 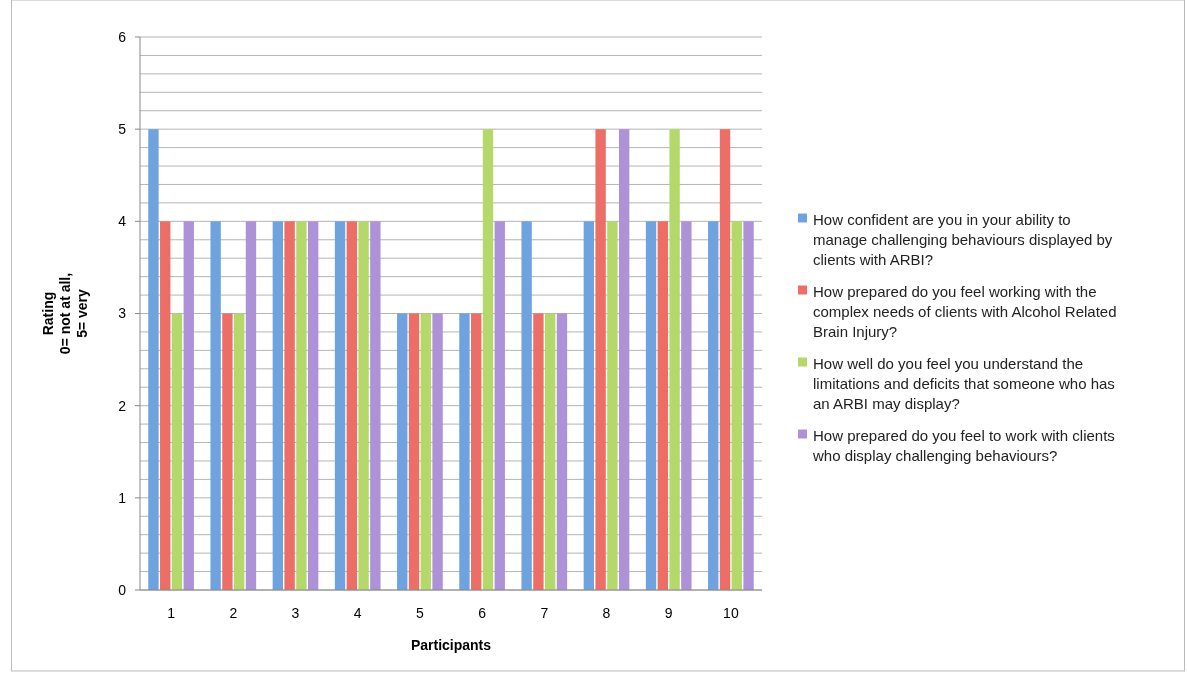 I want to click on x-tick-label: 1, so click(x=171, y=613).